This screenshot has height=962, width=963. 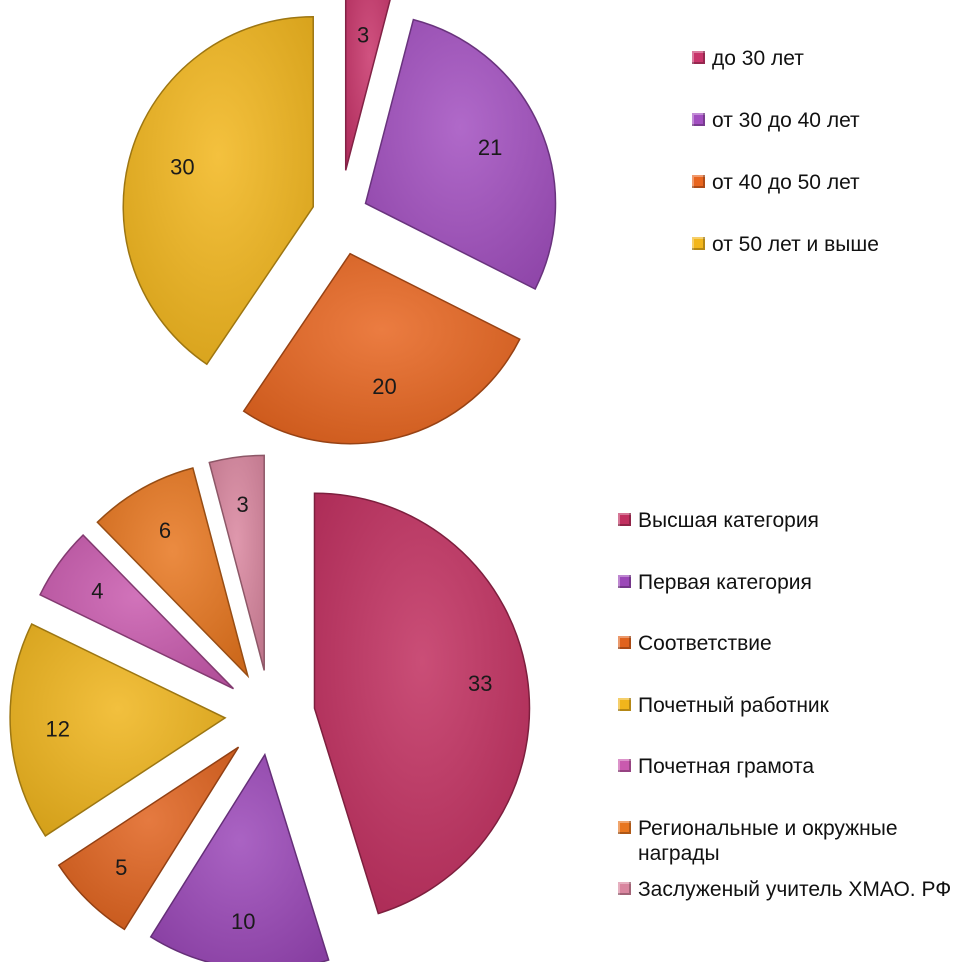 I want to click on slice-value-label: 12, so click(x=58, y=729).